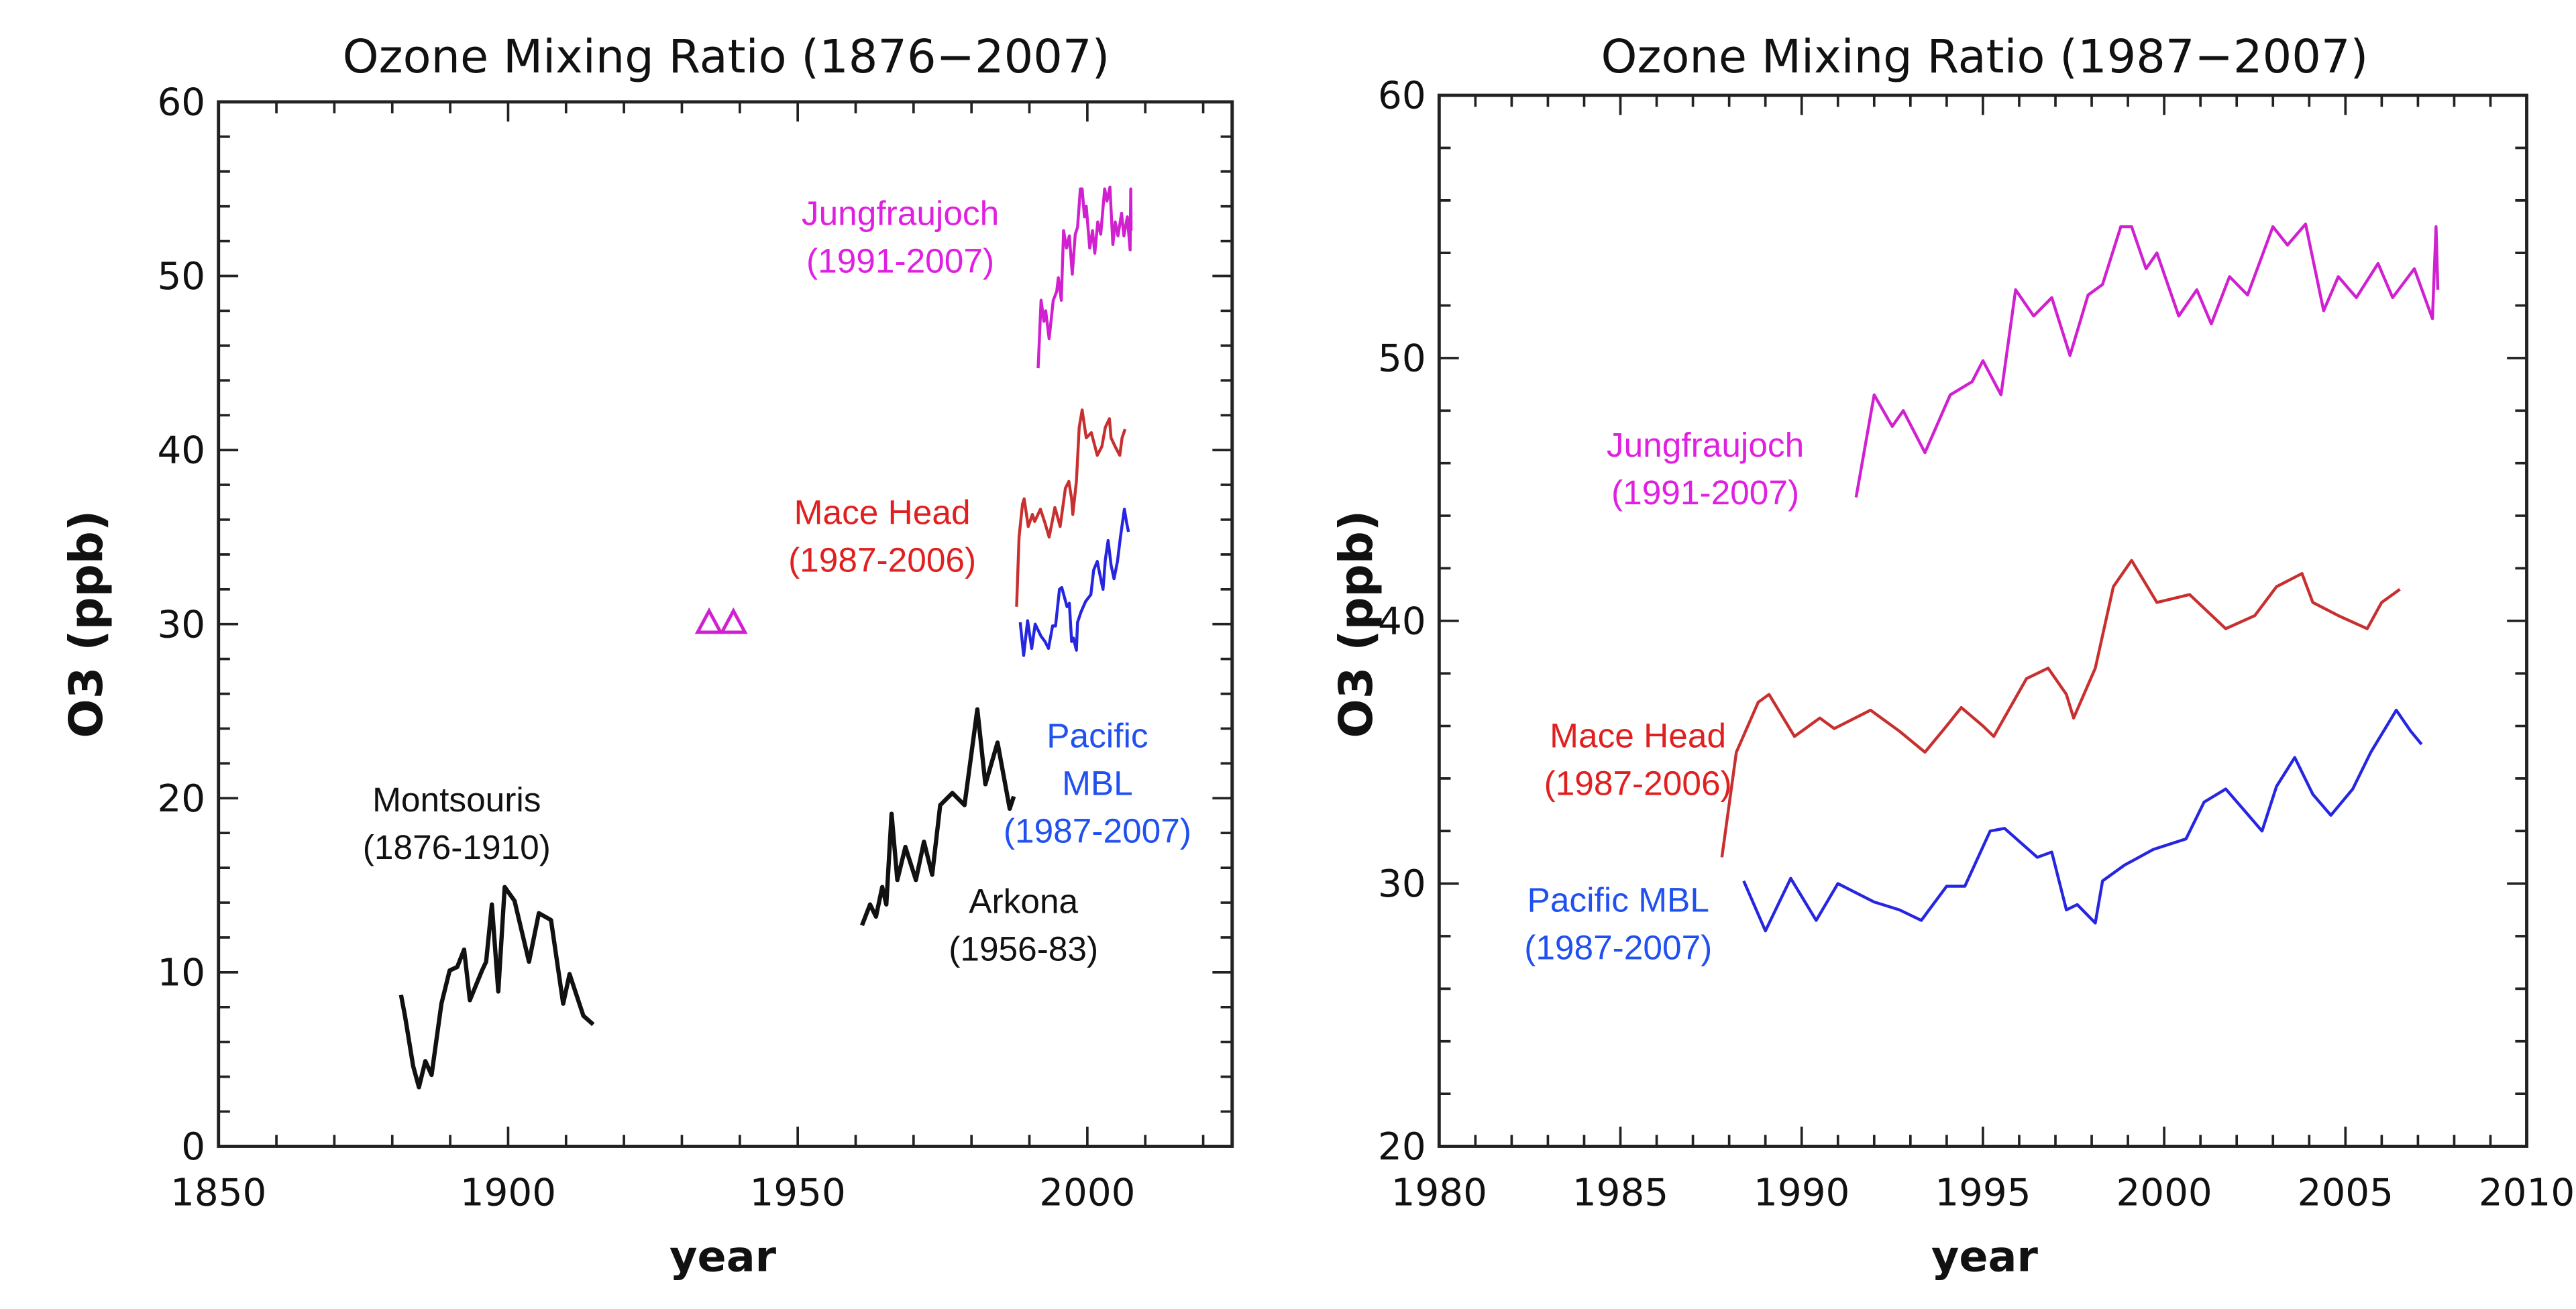  What do you see at coordinates (1983, 1194) in the screenshot?
I see `x-tick-label: 1995` at bounding box center [1983, 1194].